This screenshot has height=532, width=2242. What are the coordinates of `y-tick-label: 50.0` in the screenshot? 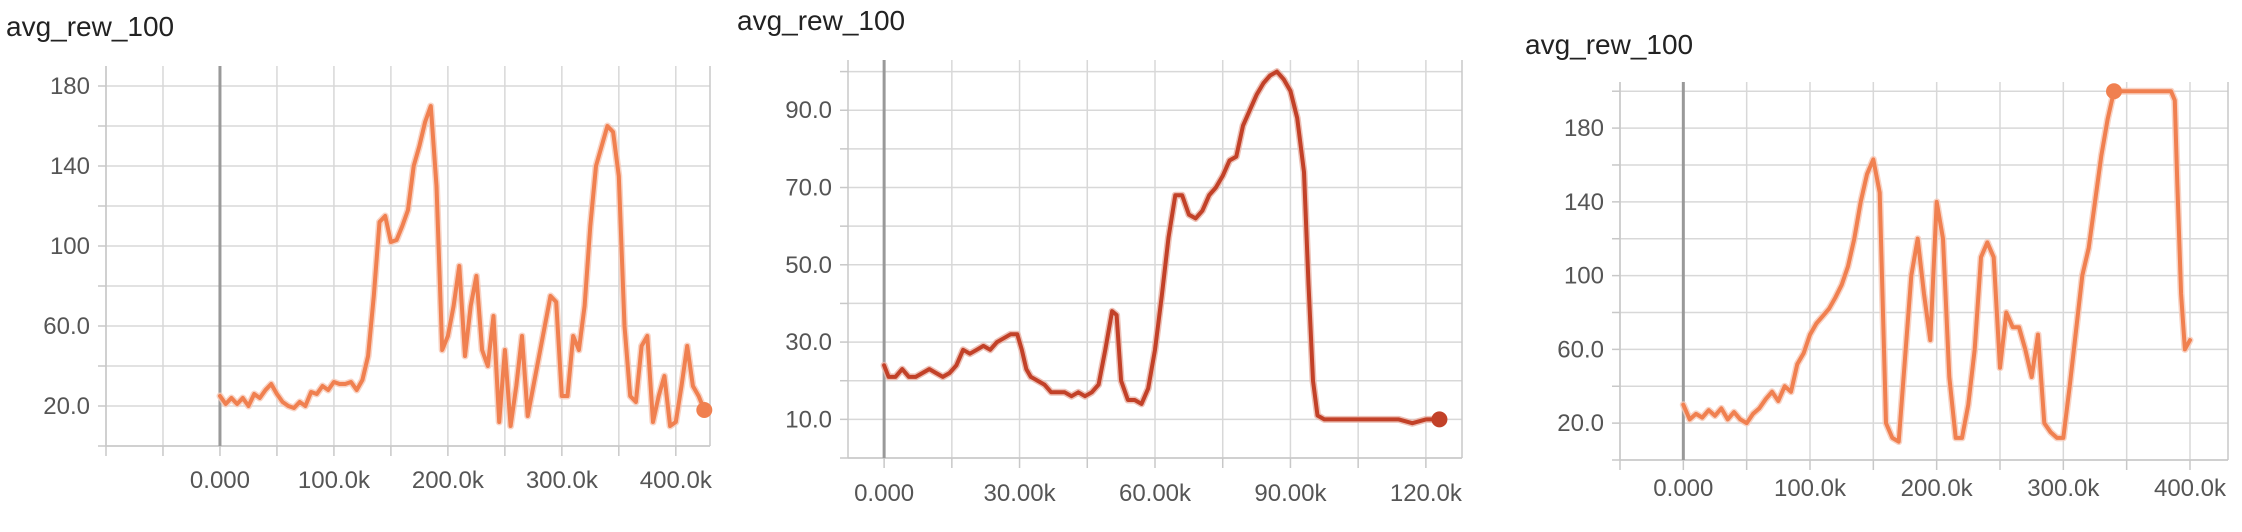 It's located at (808, 265).